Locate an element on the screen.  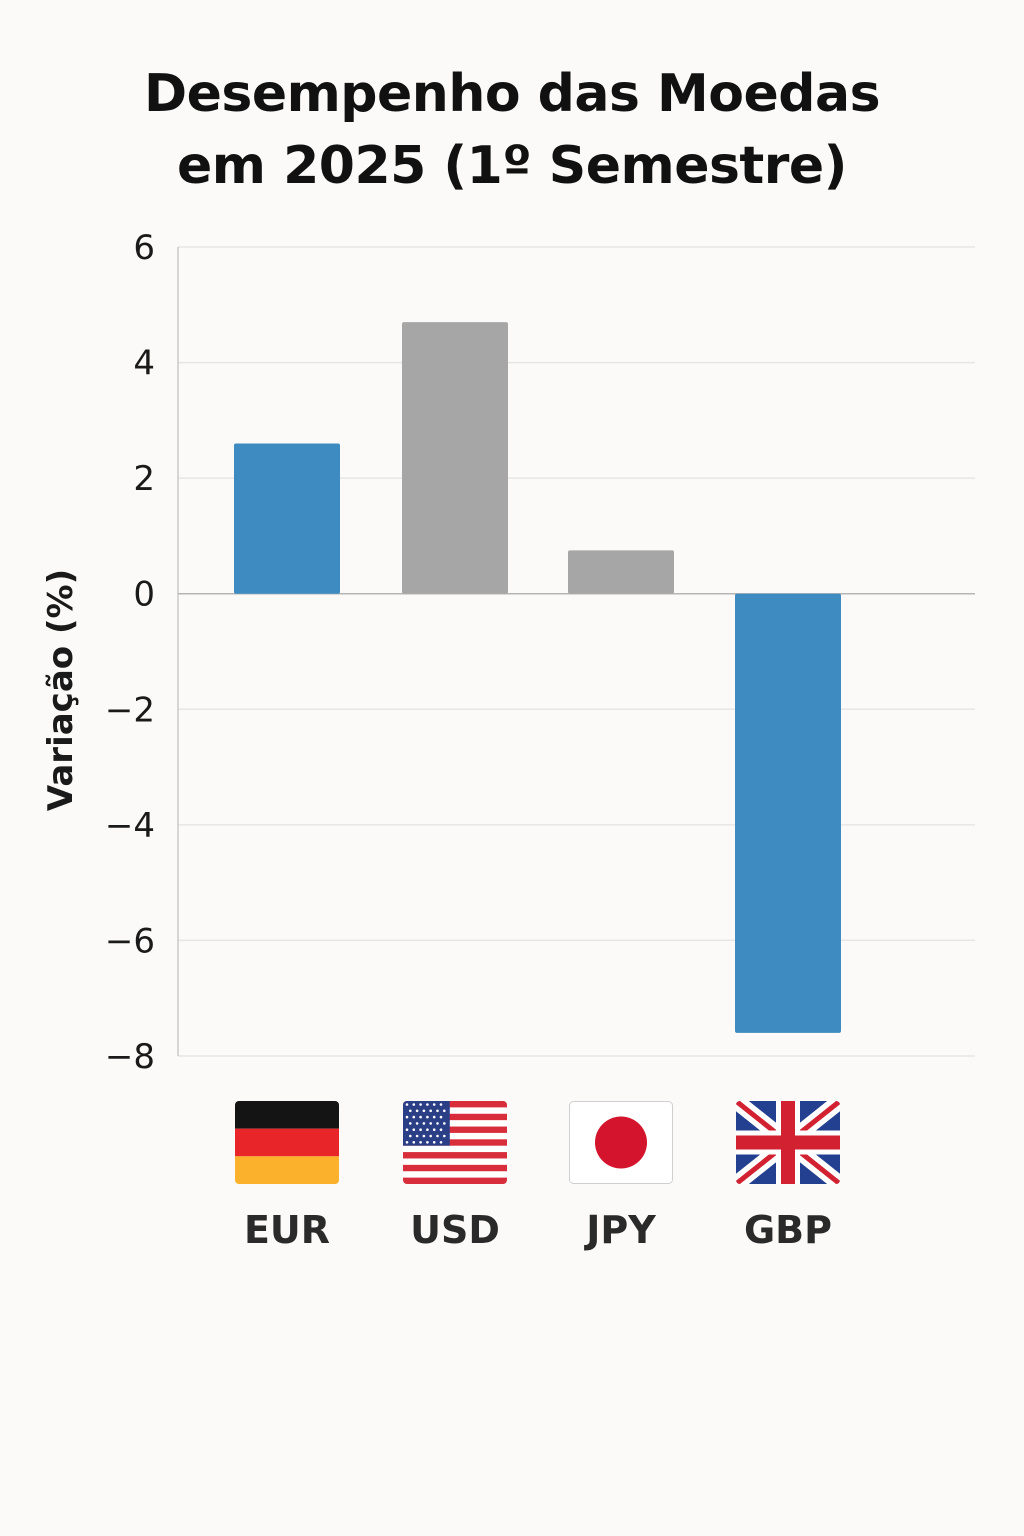
usa-flag-icon is located at coordinates (455, 1142).